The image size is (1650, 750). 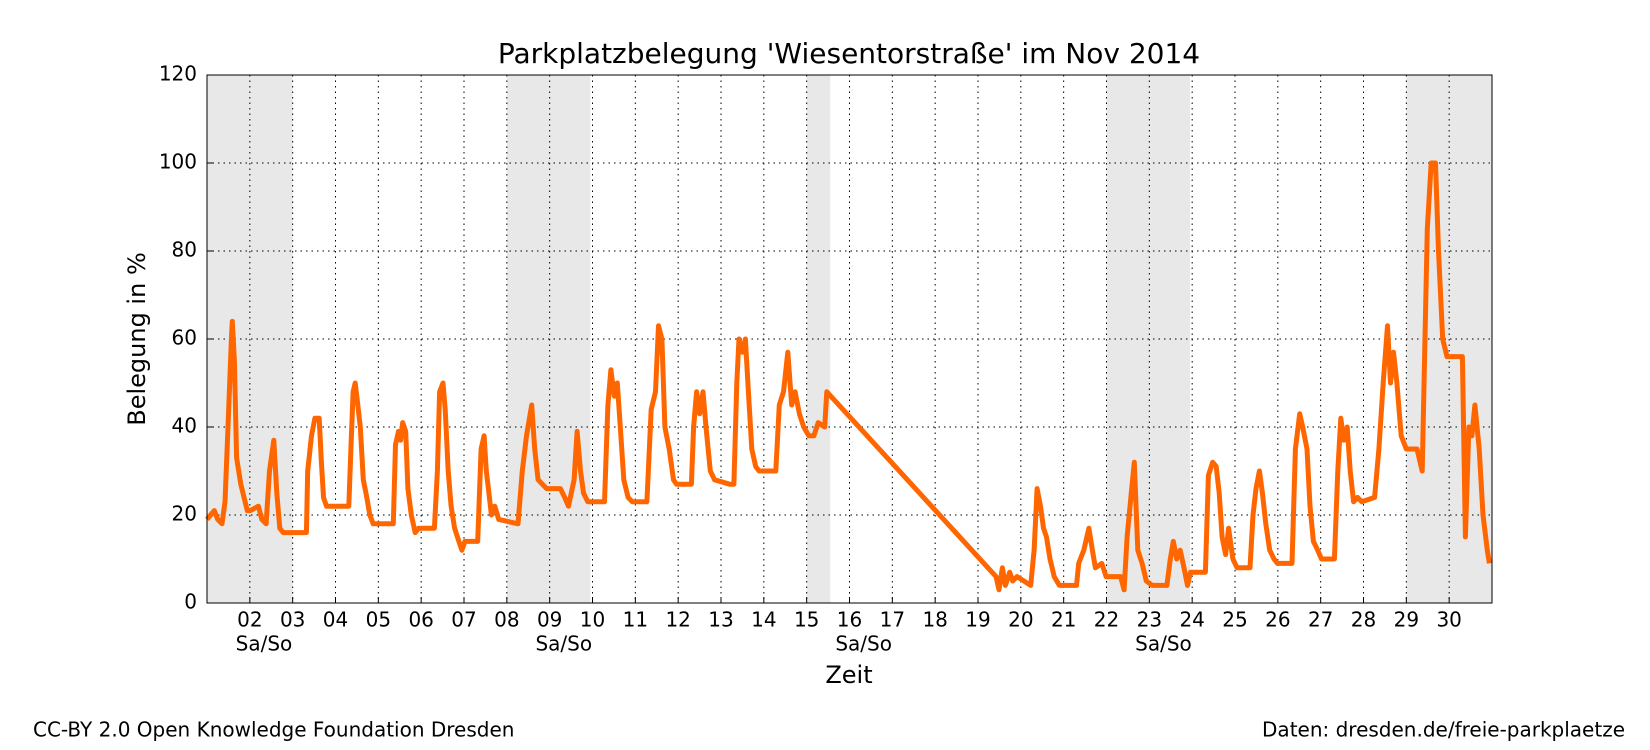 I want to click on x-tick-label: 13, so click(x=720, y=620).